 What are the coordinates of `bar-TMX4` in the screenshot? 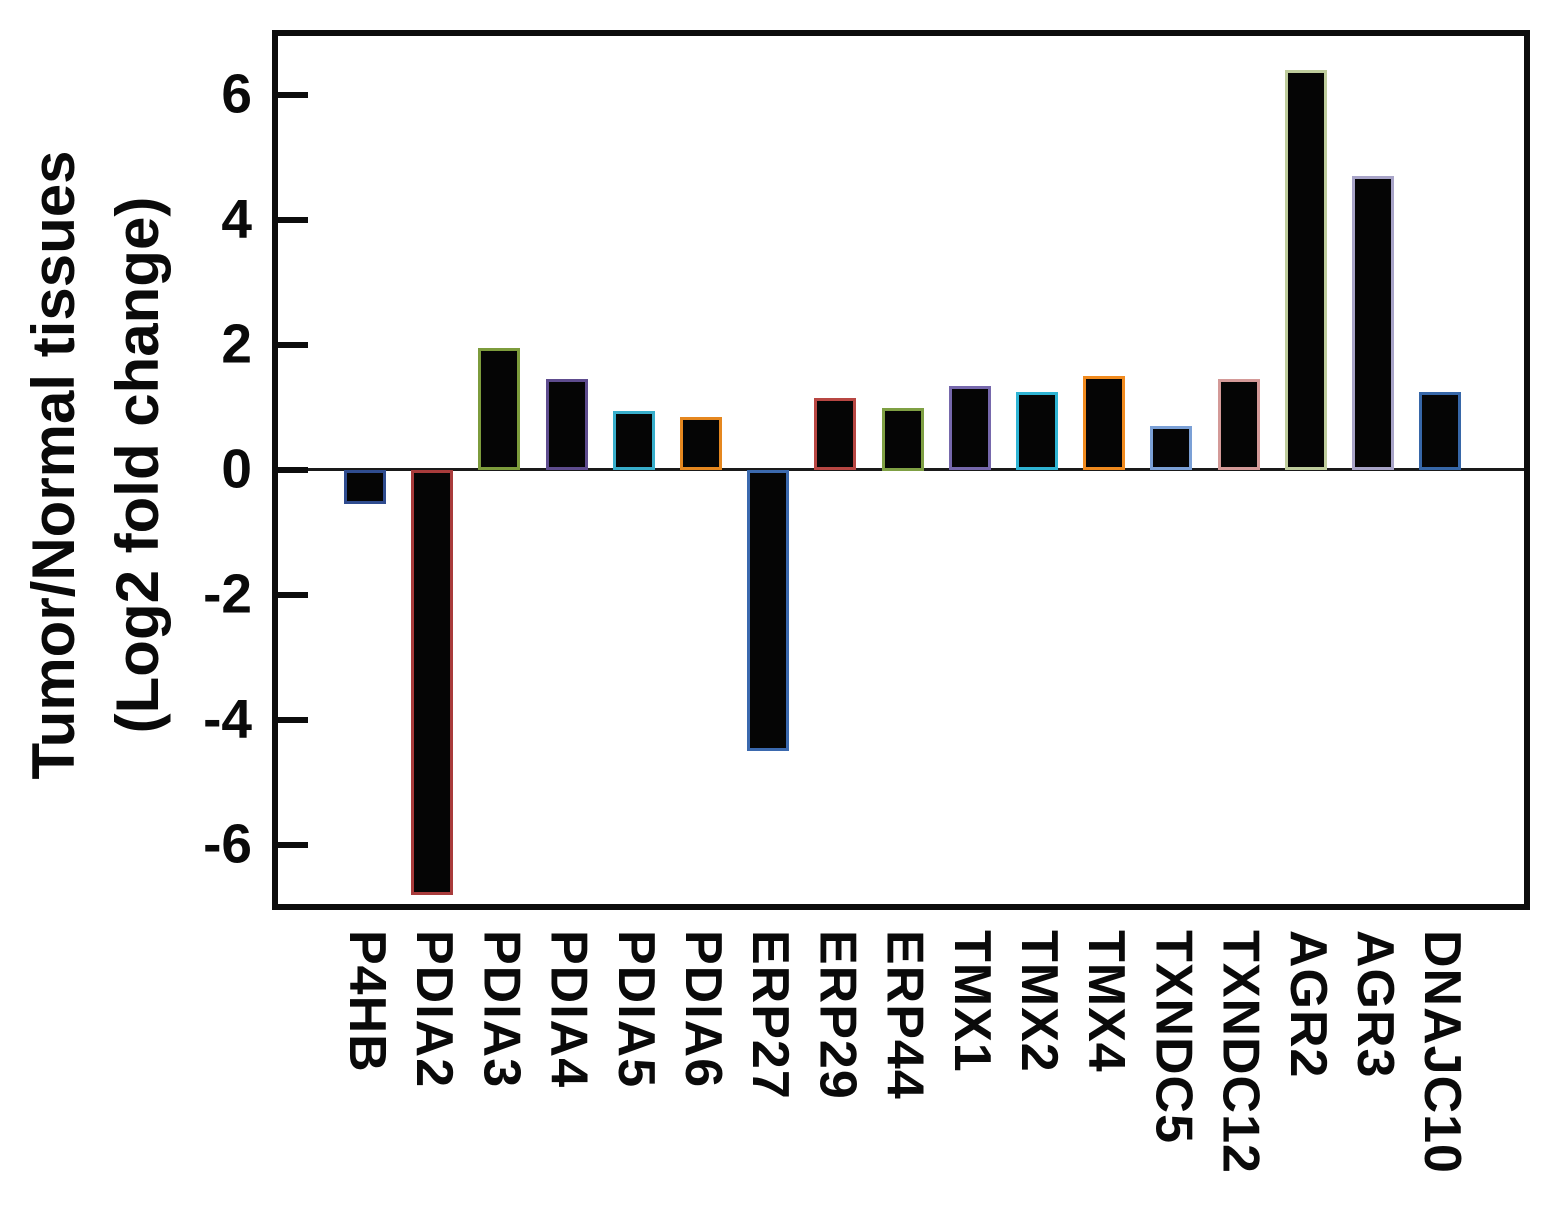 It's located at (1104, 423).